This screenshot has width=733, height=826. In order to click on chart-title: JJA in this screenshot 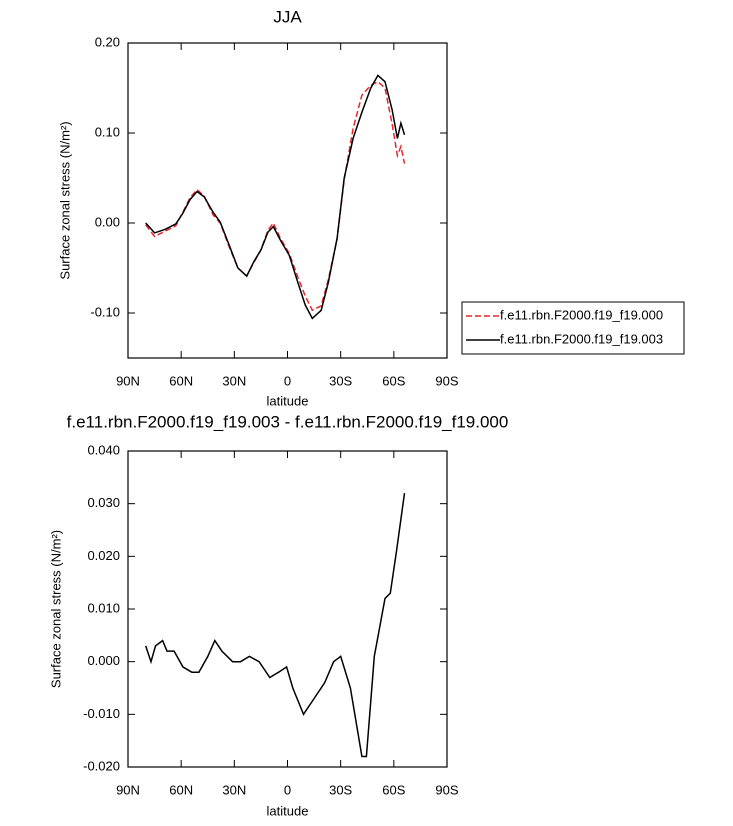, I will do `click(287, 16)`.